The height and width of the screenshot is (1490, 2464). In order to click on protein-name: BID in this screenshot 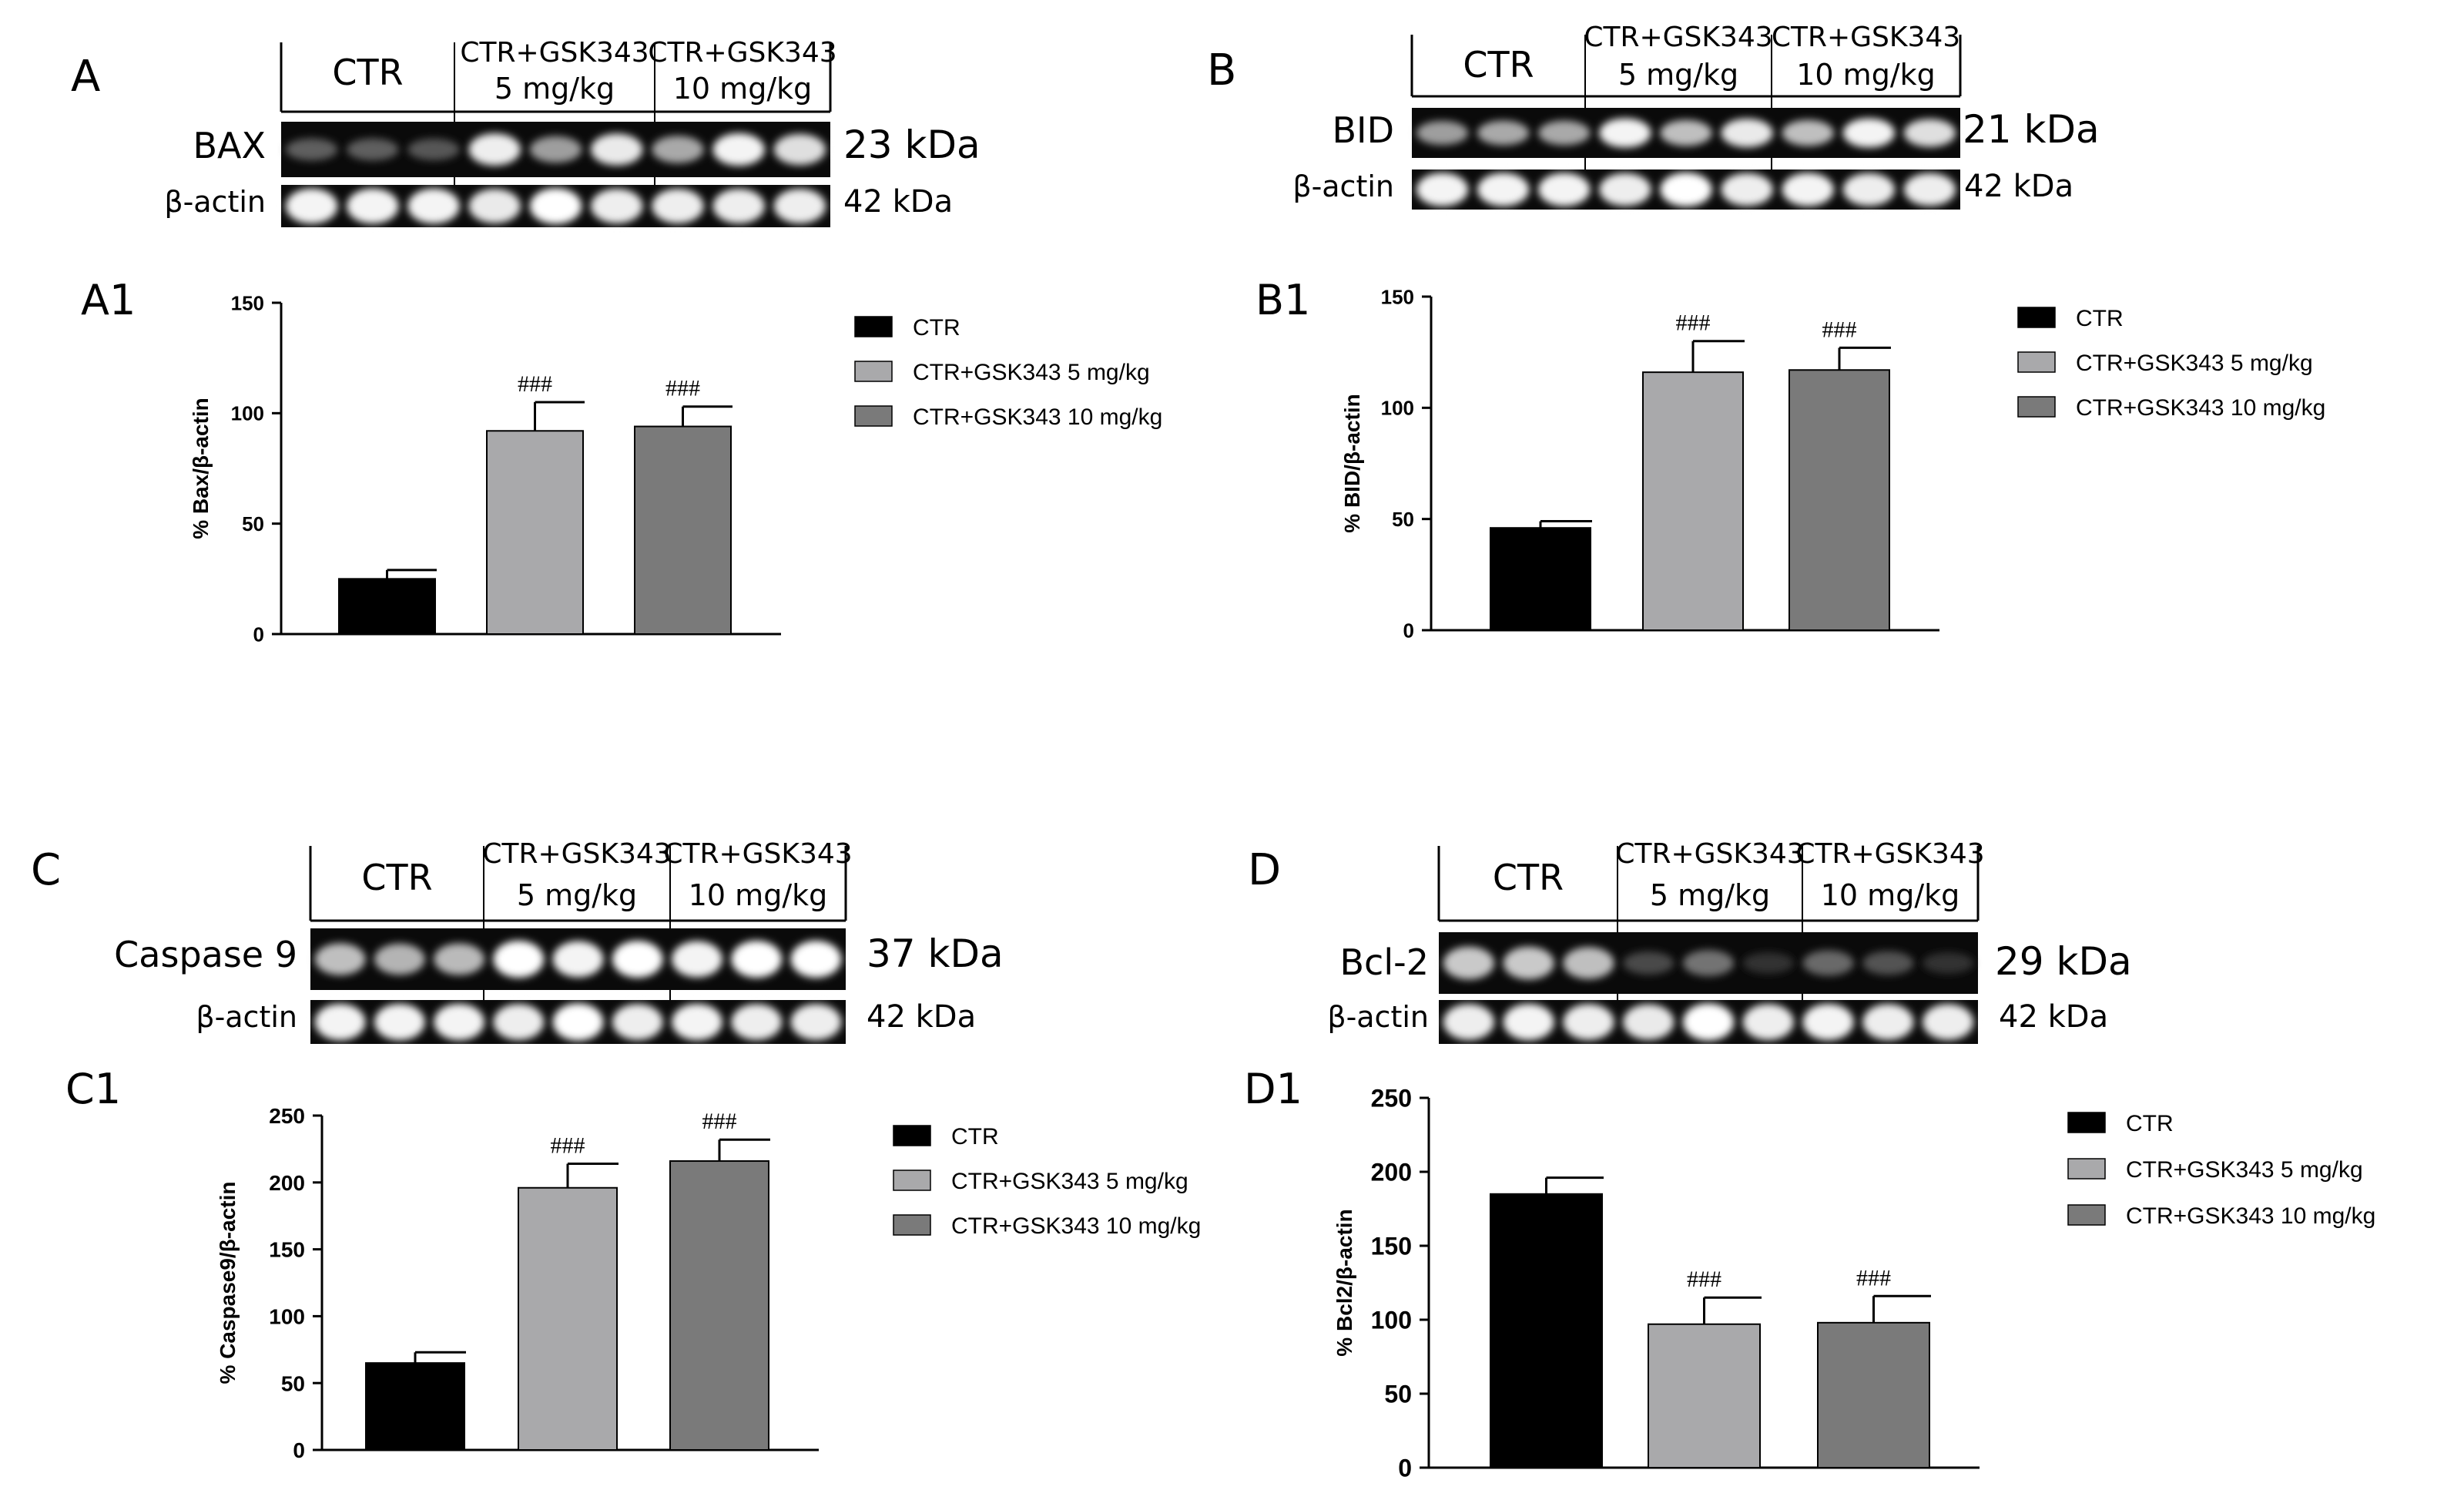, I will do `click(1363, 130)`.